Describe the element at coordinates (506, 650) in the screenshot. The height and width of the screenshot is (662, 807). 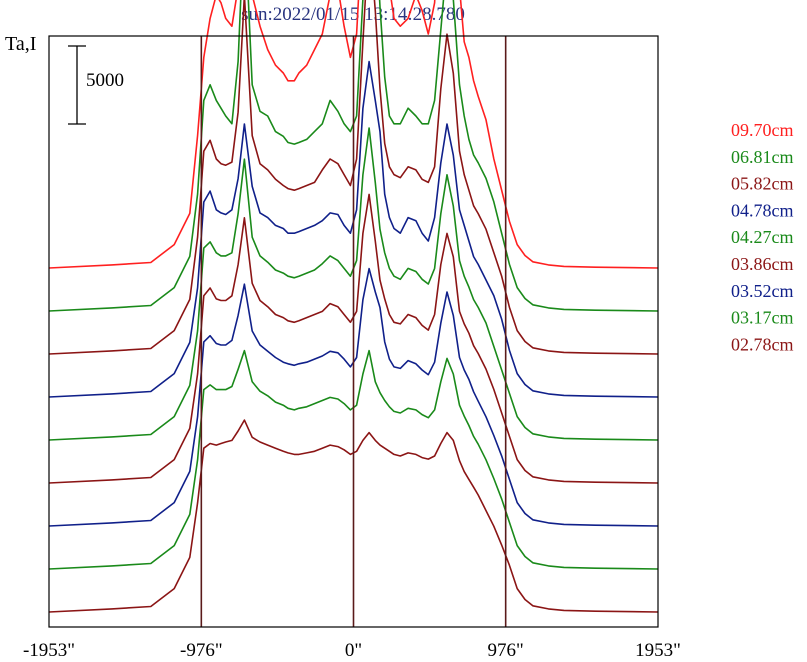
I see `x-tick-label: 976"` at that location.